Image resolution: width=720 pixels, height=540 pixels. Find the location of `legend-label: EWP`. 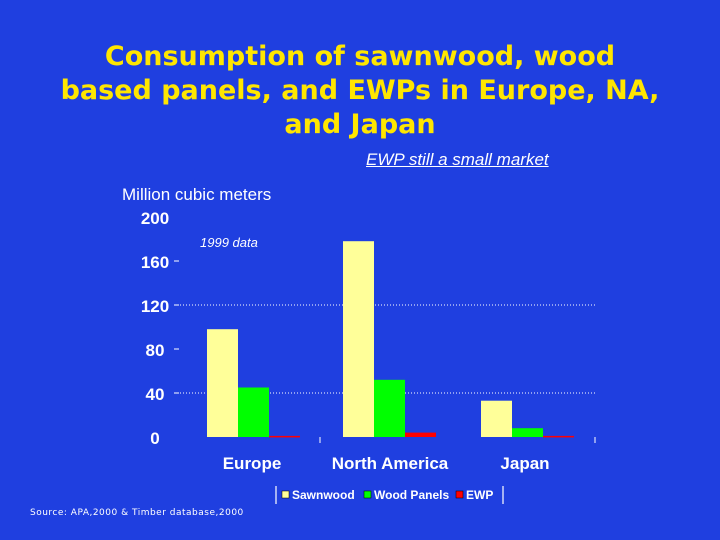

legend-label: EWP is located at coordinates (479, 495).